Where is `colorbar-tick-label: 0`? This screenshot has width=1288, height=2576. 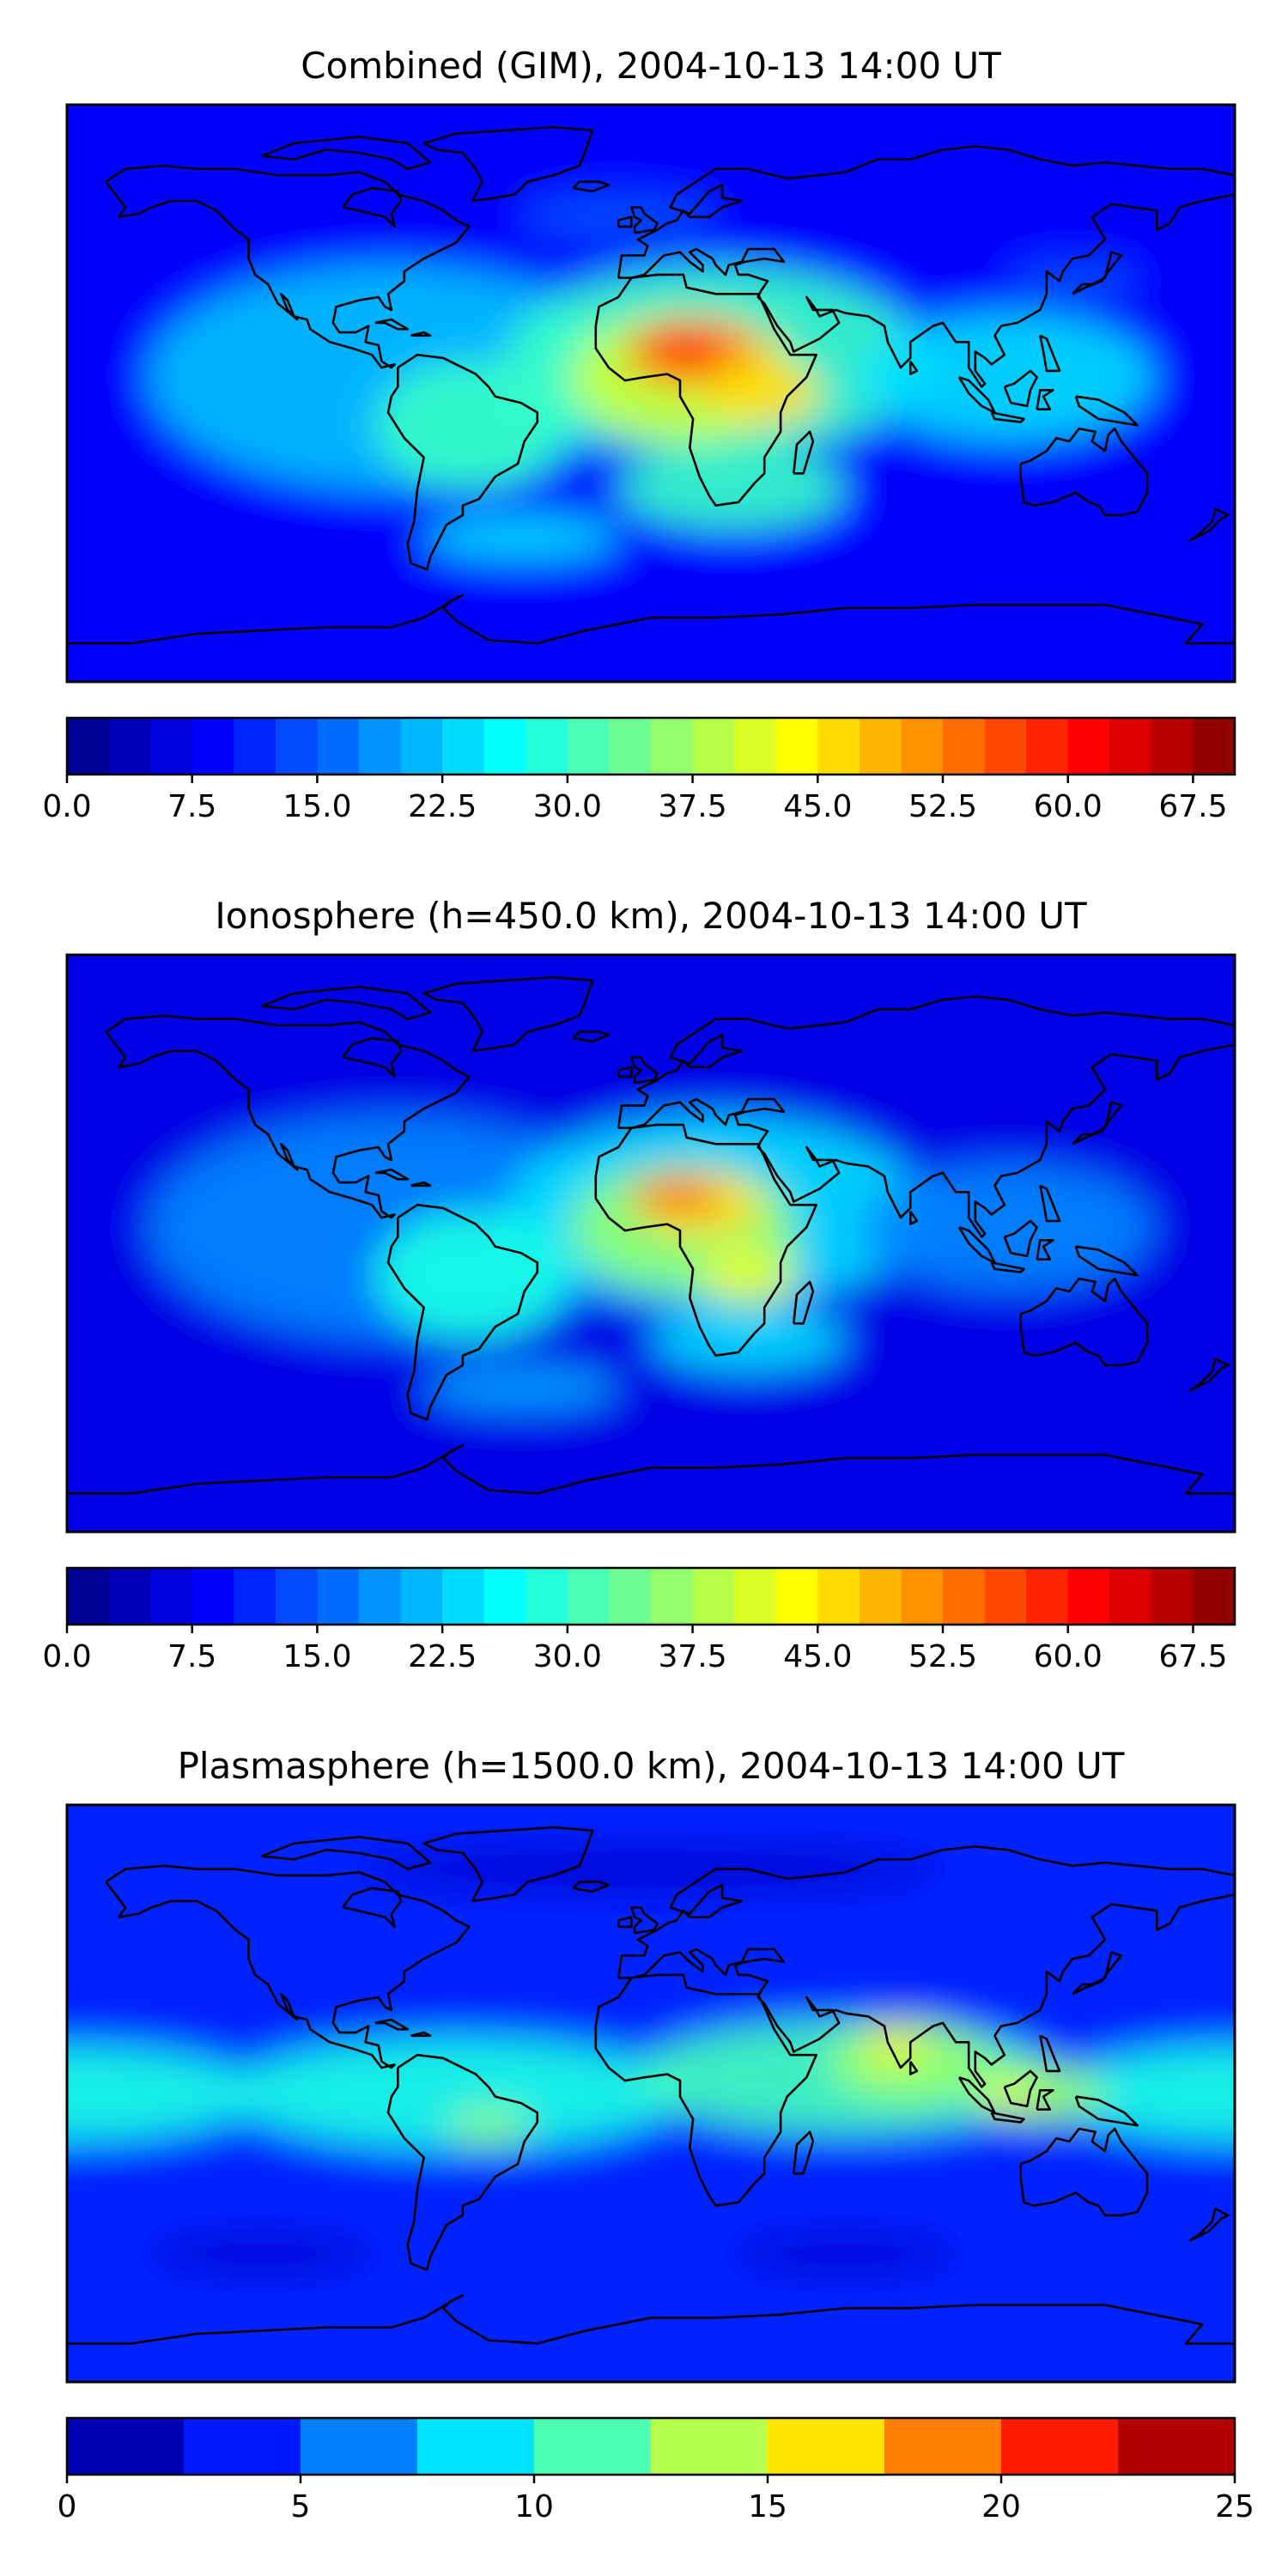
colorbar-tick-label: 0 is located at coordinates (67, 2507).